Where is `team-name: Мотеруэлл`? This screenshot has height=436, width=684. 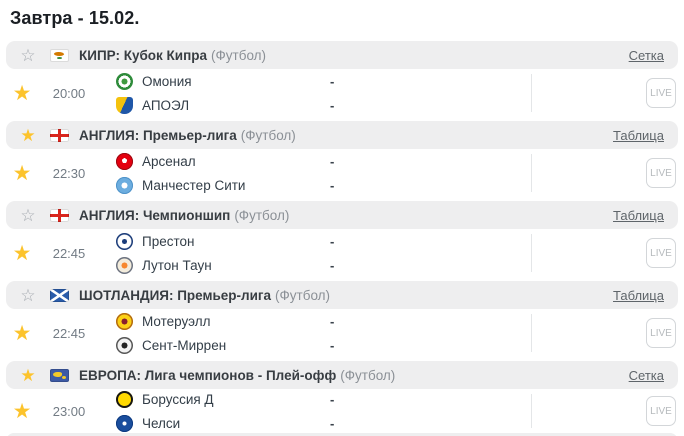 team-name: Мотеруэлл is located at coordinates (176, 321).